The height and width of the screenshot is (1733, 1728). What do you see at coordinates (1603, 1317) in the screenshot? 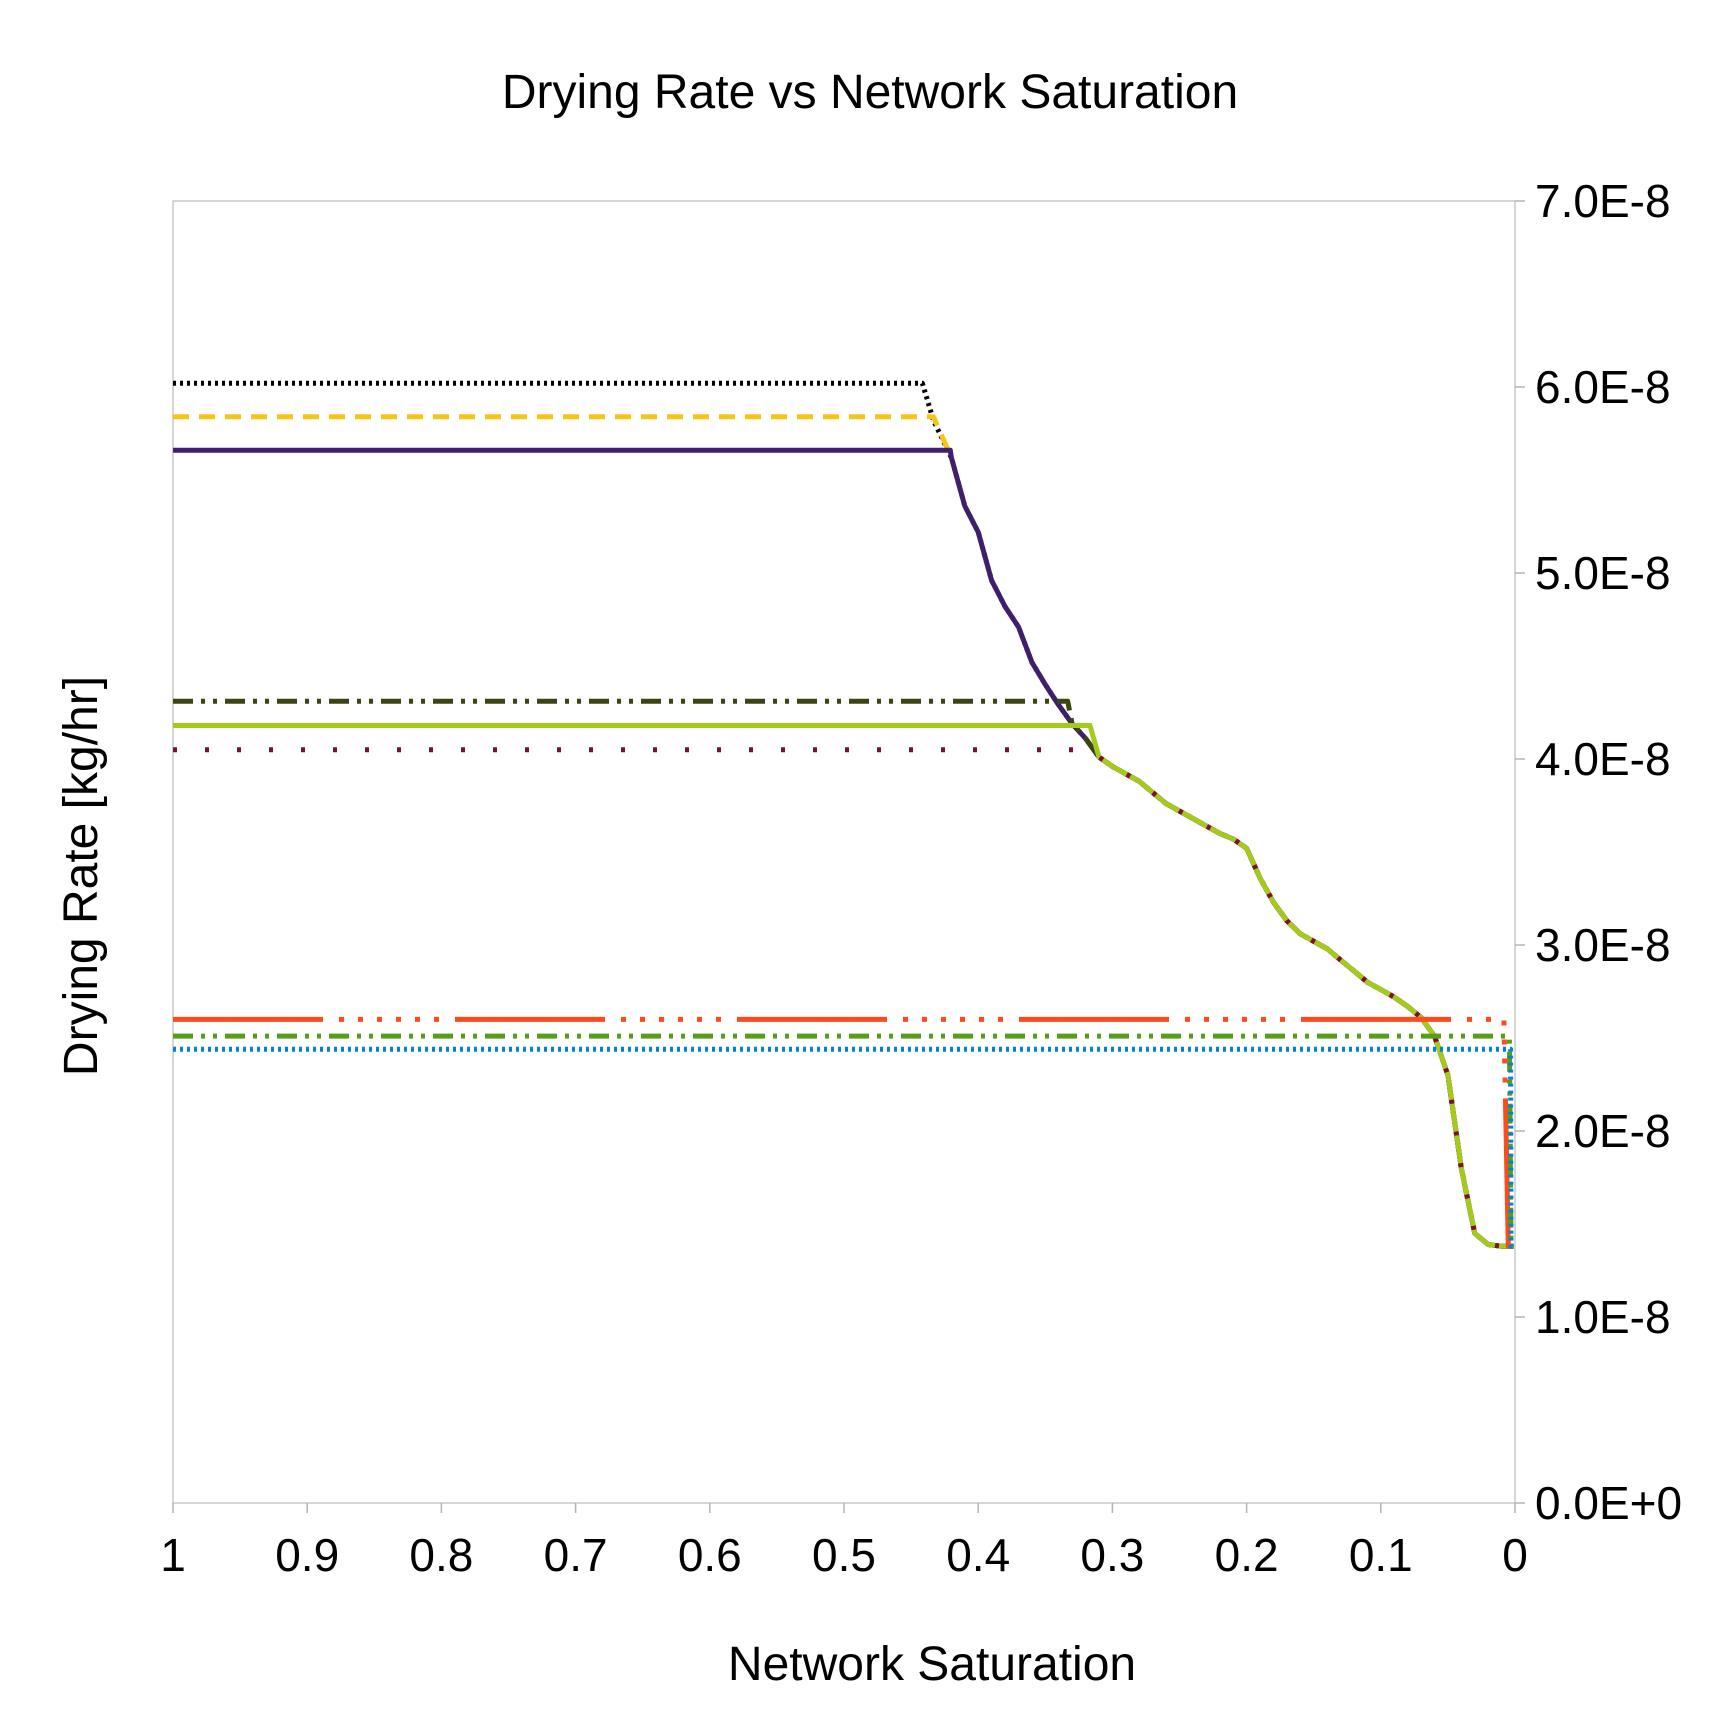
I see `y-tick-label: 1.0E-8` at bounding box center [1603, 1317].